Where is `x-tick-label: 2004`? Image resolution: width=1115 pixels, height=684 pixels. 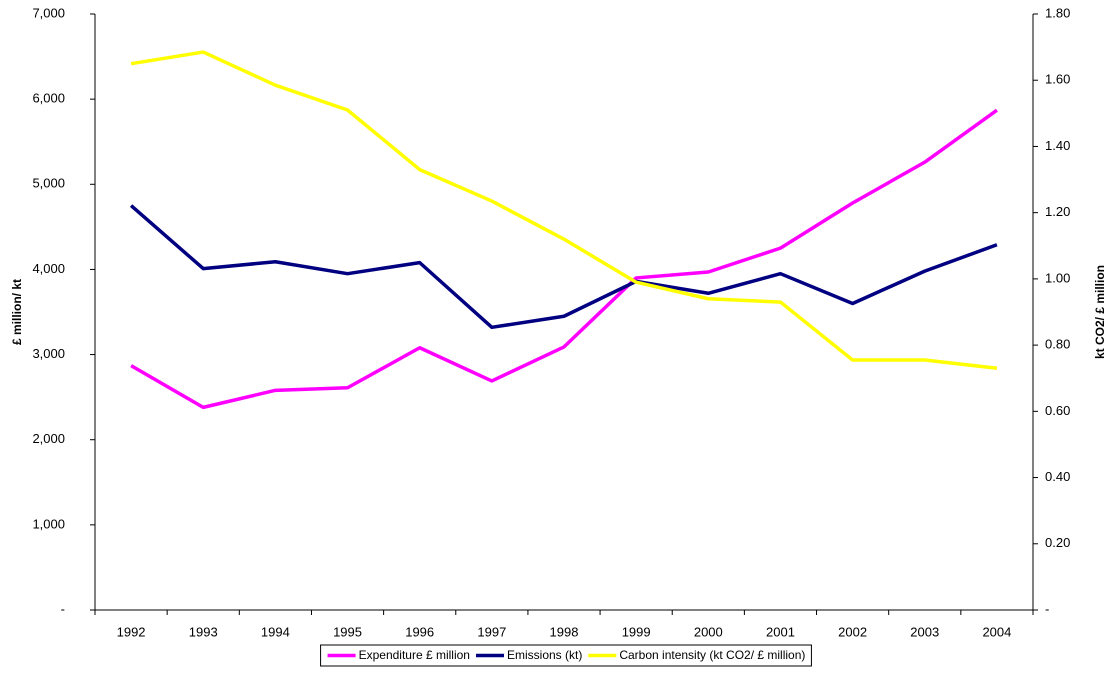 x-tick-label: 2004 is located at coordinates (996, 631).